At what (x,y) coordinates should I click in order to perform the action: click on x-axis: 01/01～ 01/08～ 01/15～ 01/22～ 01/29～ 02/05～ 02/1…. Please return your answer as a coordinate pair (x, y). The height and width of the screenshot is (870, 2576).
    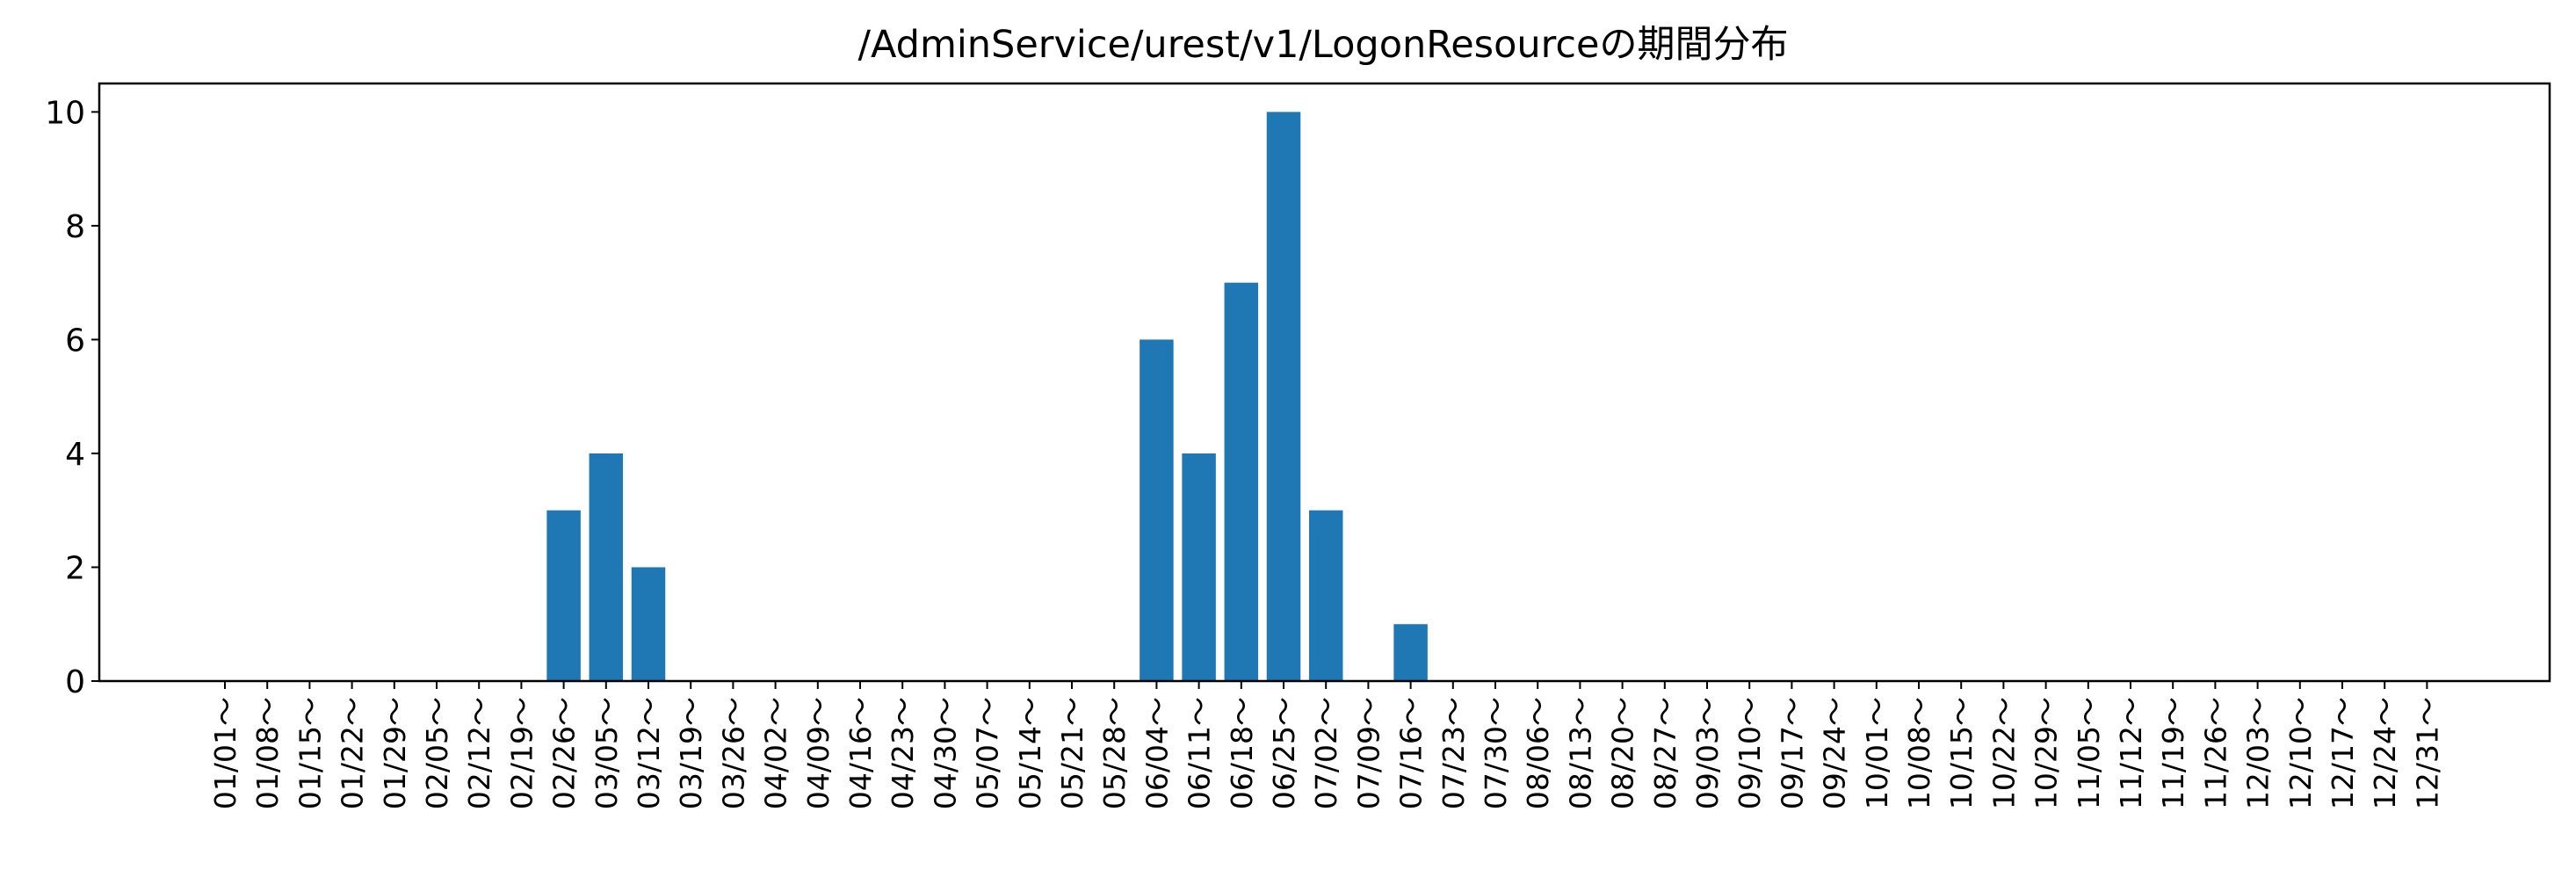
    Looking at the image, I should click on (1326, 745).